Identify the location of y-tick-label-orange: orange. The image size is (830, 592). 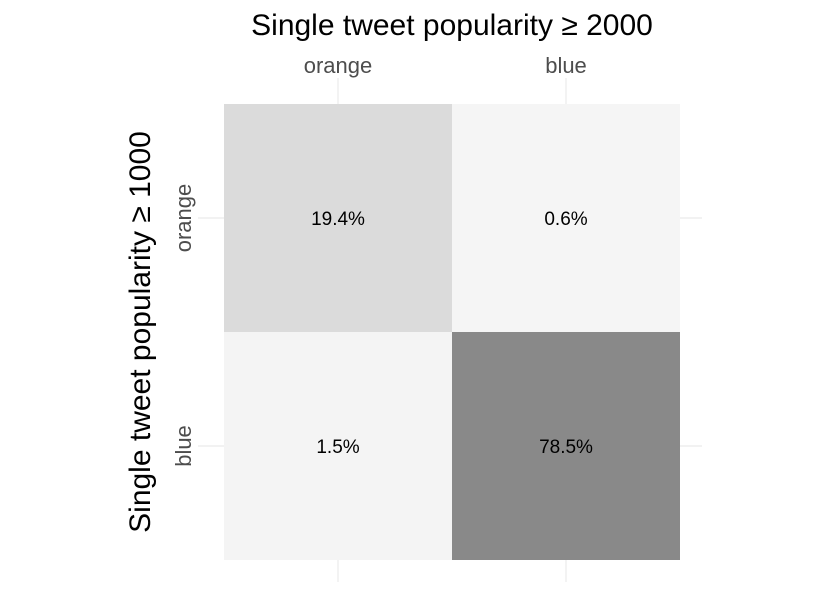
(183, 218).